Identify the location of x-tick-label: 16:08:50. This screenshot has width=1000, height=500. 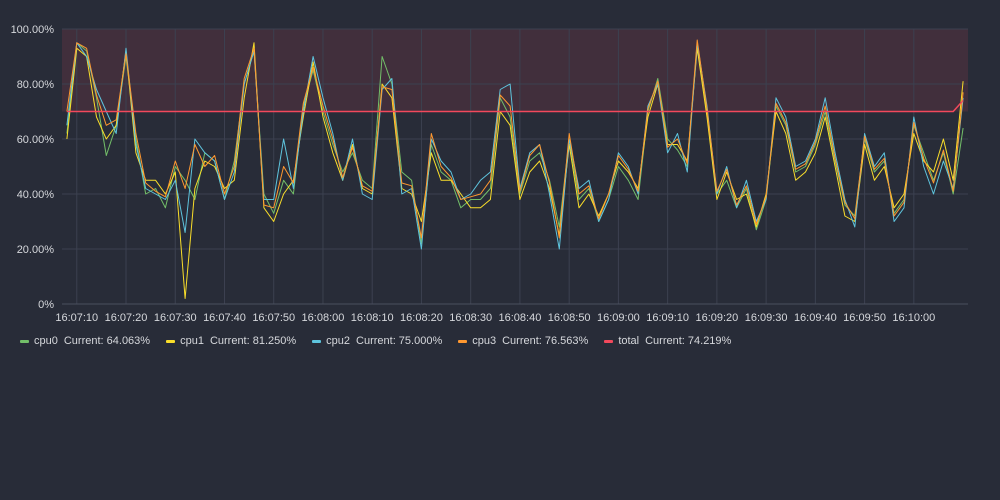
(569, 318).